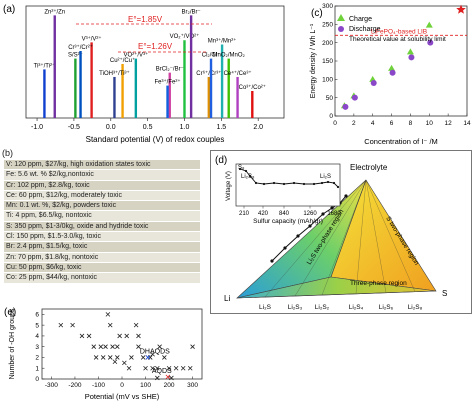 The height and width of the screenshot is (401, 474). Describe the element at coordinates (75, 56) in the screenshot. I see `redox-label: S/S²⁻` at that location.